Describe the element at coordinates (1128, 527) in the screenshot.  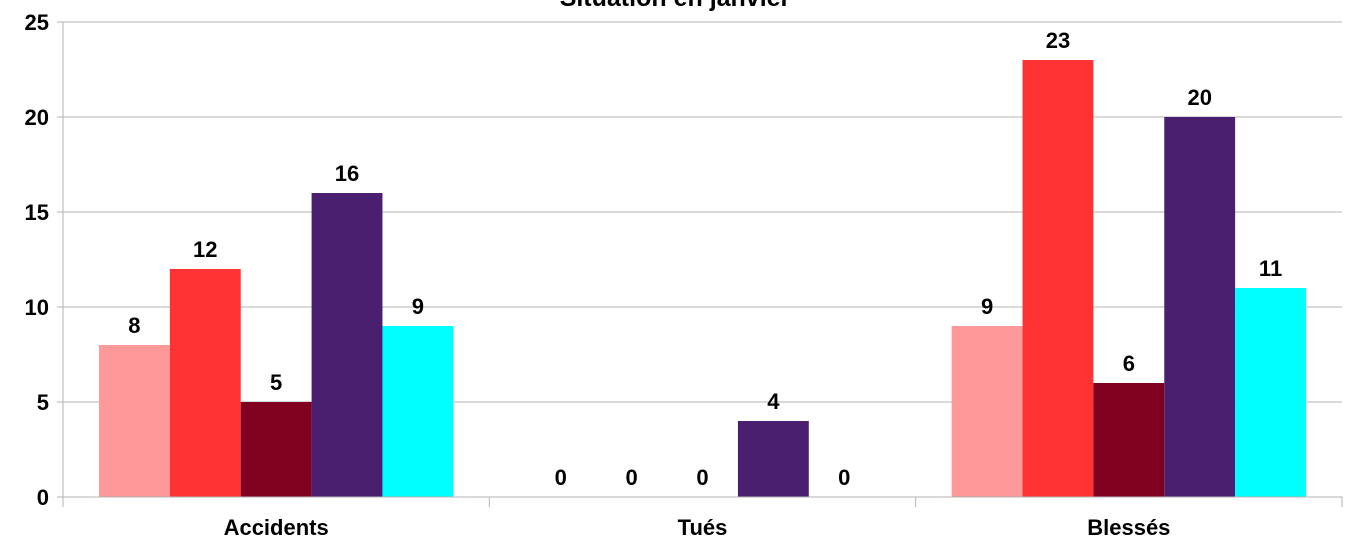
I see `x-category-label: Blessés` at that location.